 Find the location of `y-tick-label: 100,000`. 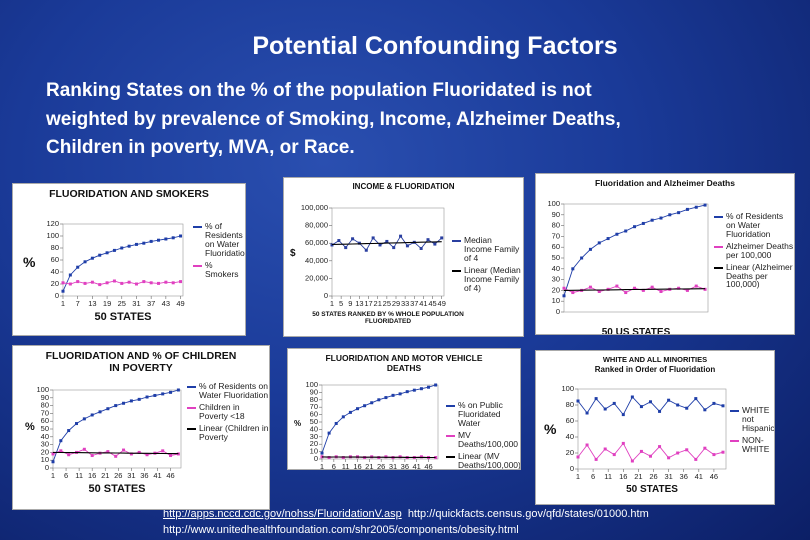

y-tick-label: 100,000 is located at coordinates (314, 207).